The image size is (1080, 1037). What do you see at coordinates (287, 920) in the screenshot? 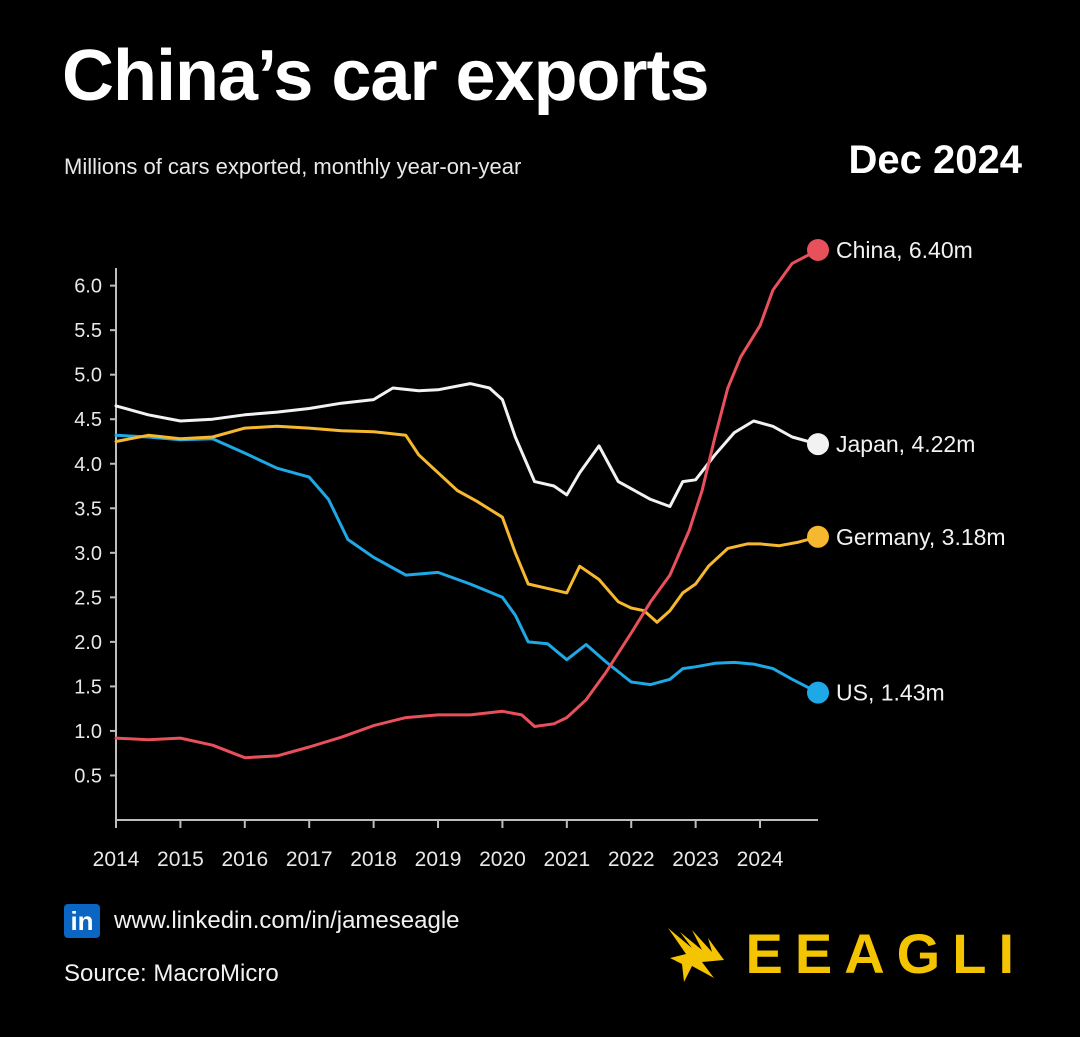
I see `linkedin-url: www.linkedin.com/in/jameseagle` at bounding box center [287, 920].